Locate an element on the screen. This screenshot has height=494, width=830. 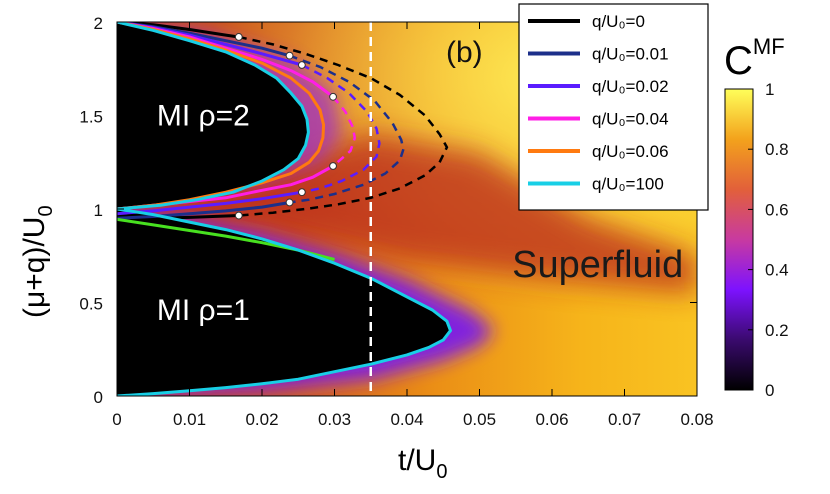
y-tick-label: 1.5 is located at coordinates (91, 117).